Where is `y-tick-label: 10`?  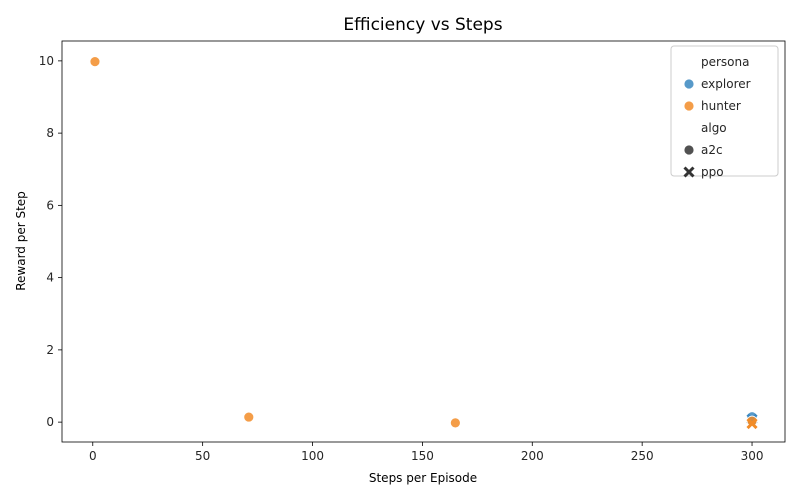
y-tick-label: 10 is located at coordinates (46, 61).